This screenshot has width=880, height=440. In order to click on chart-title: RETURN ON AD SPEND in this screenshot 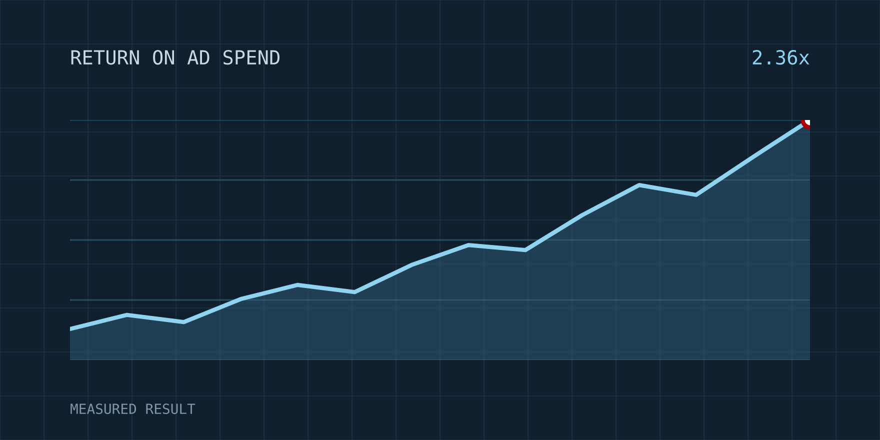, I will do `click(175, 57)`.